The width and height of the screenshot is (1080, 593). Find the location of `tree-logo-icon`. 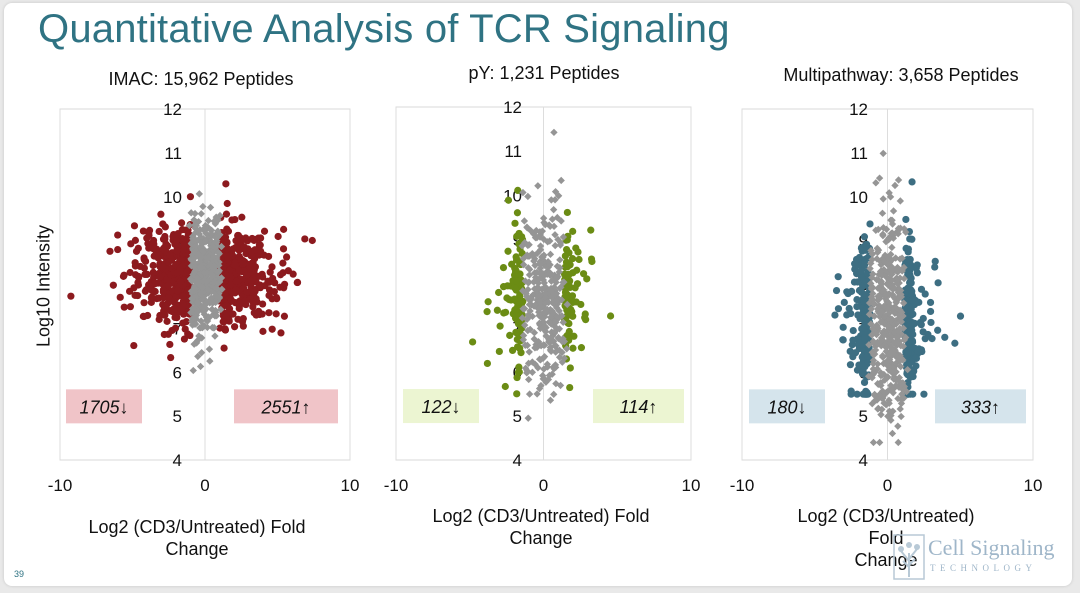

tree-logo-icon is located at coordinates (909, 557).